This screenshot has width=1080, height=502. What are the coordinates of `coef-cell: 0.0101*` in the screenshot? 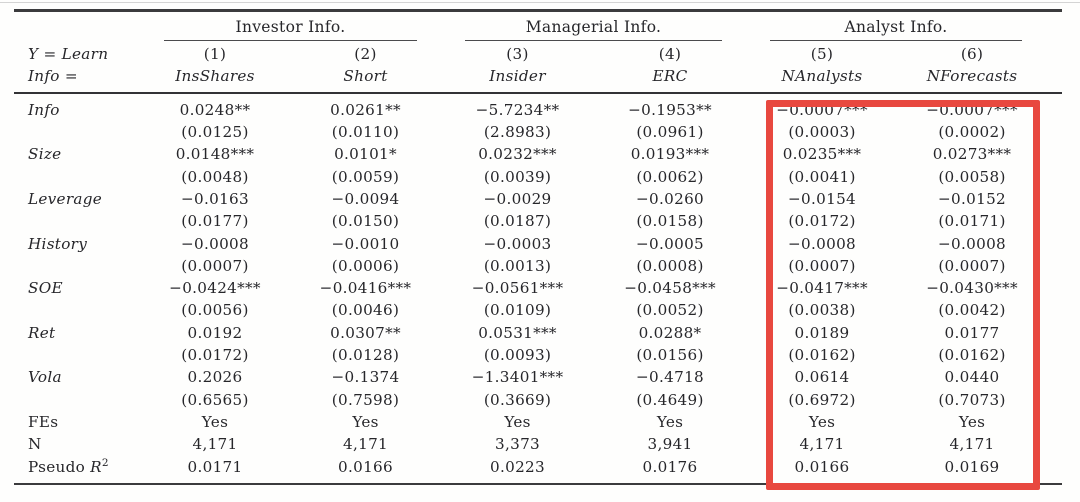 It's located at (365, 154).